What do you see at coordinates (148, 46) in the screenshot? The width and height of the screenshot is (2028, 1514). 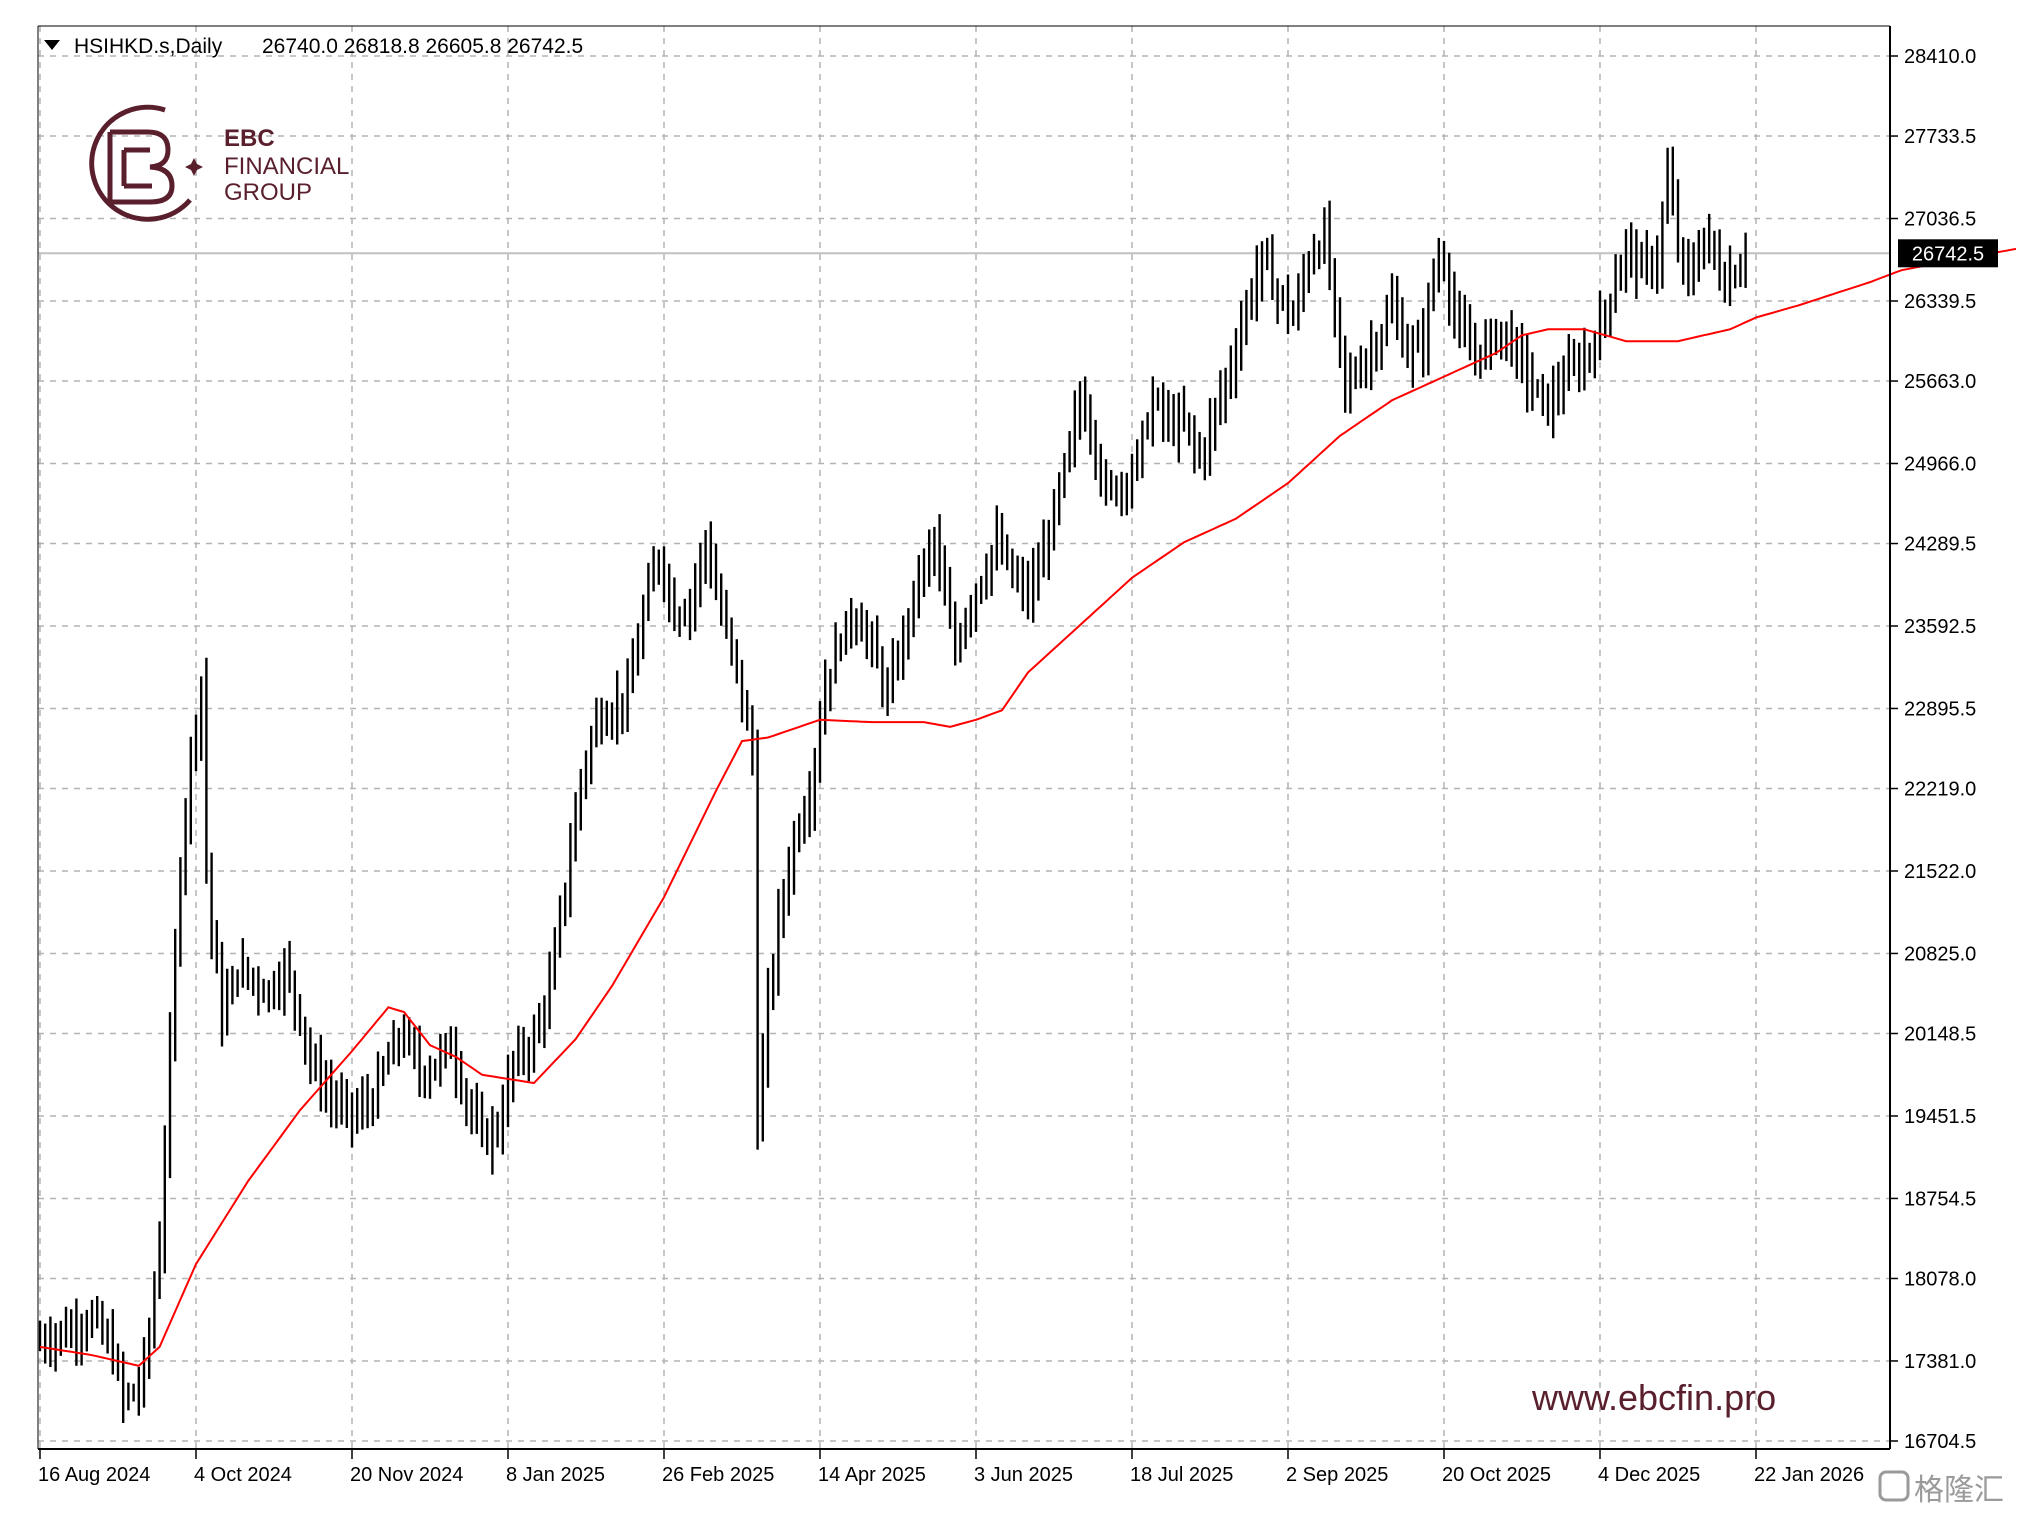 I see `symbol-label: HSIHKD.s,Daily` at bounding box center [148, 46].